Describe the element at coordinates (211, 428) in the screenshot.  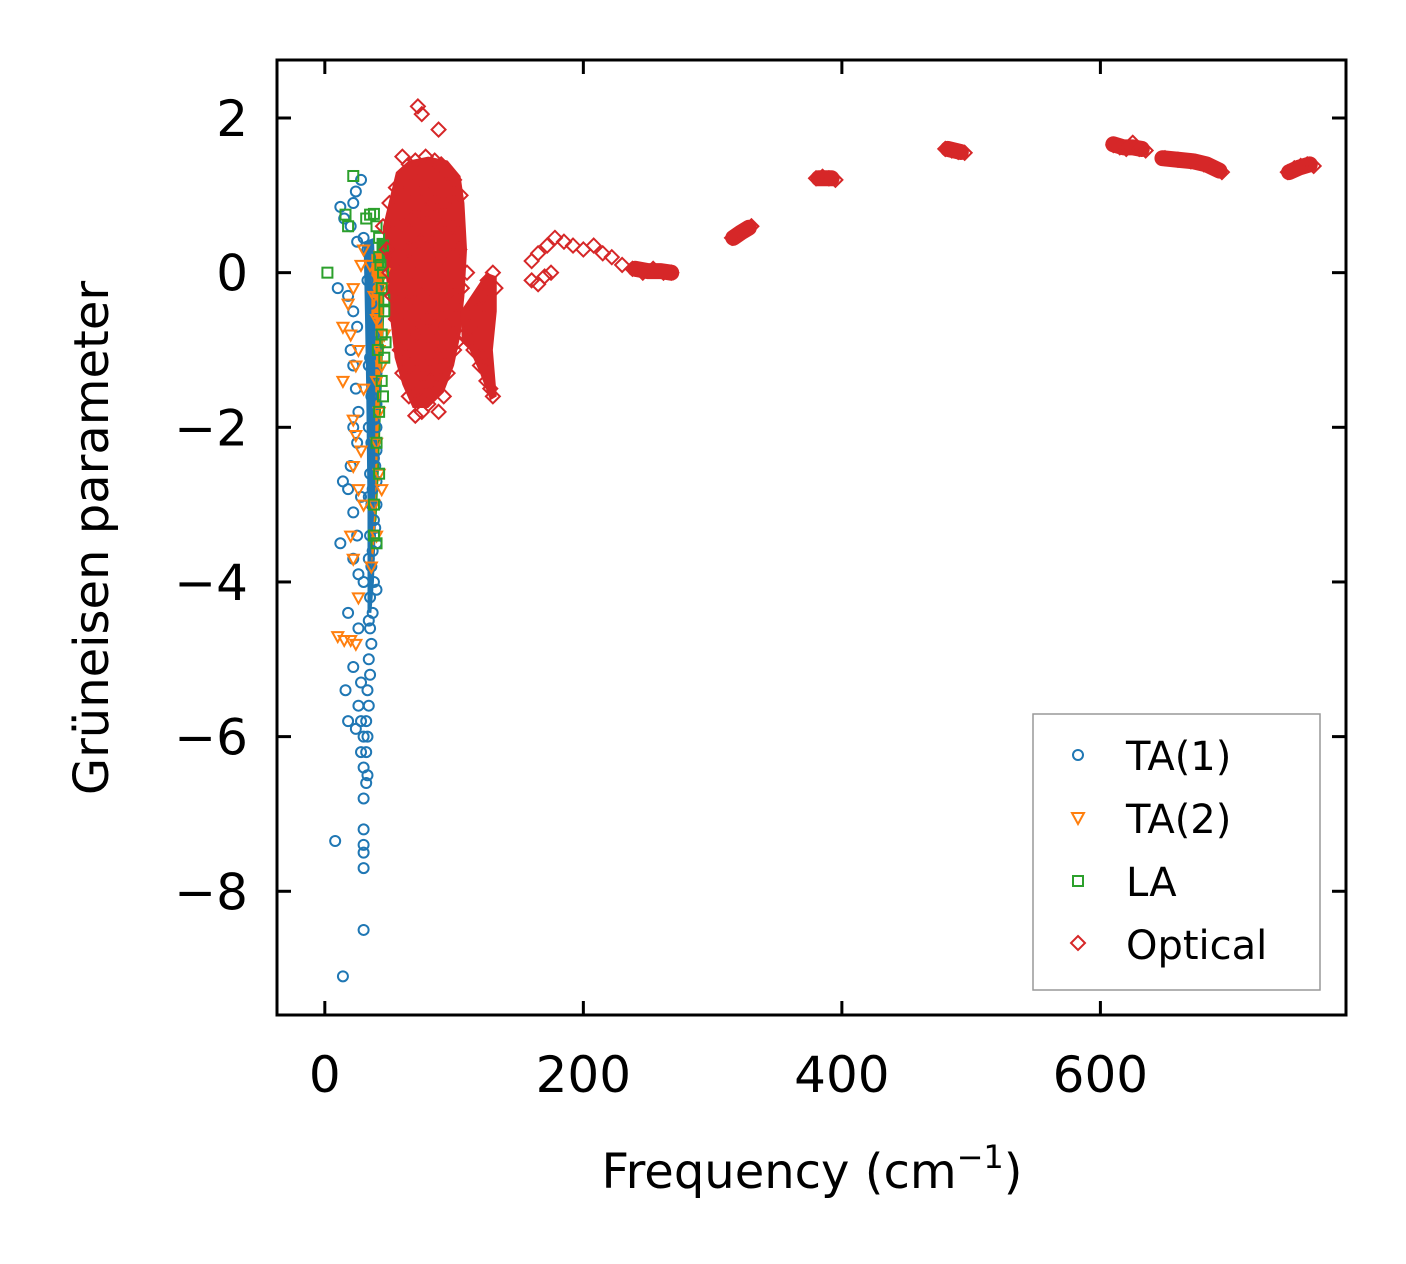
I see `y-tick-label: −2` at that location.